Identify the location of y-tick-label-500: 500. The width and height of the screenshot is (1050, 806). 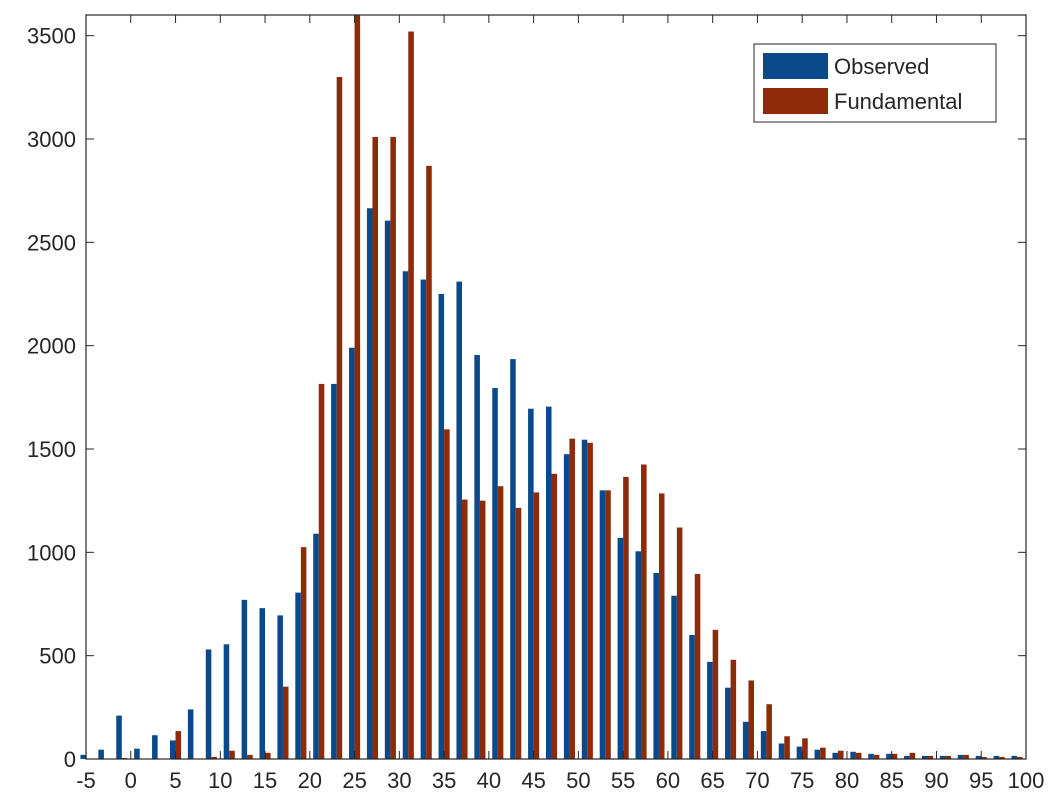
(57, 656).